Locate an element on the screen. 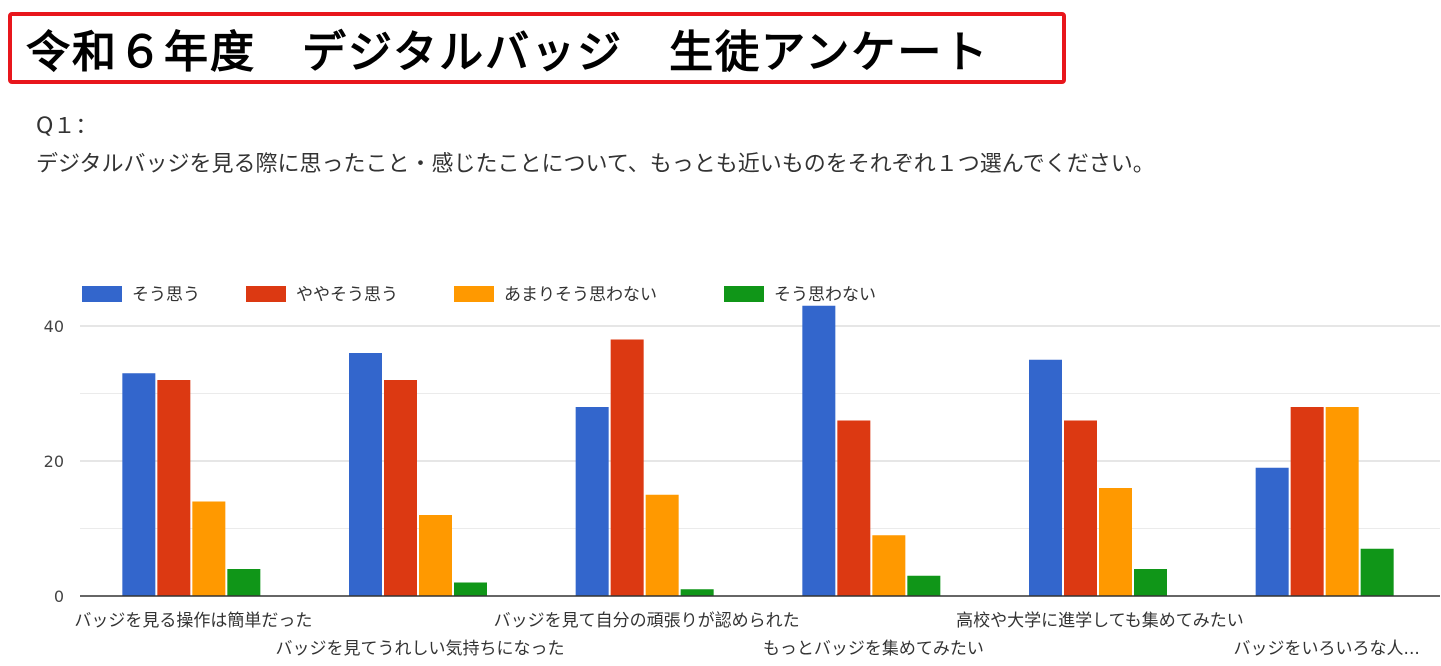 This screenshot has height=666, width=1441. y-tick-label: 0 is located at coordinates (59, 596).